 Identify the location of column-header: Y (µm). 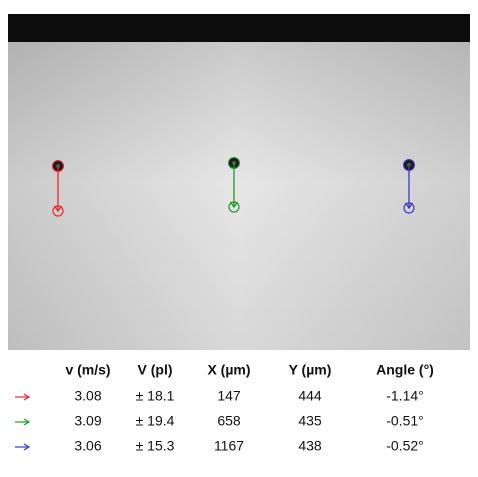
(310, 370).